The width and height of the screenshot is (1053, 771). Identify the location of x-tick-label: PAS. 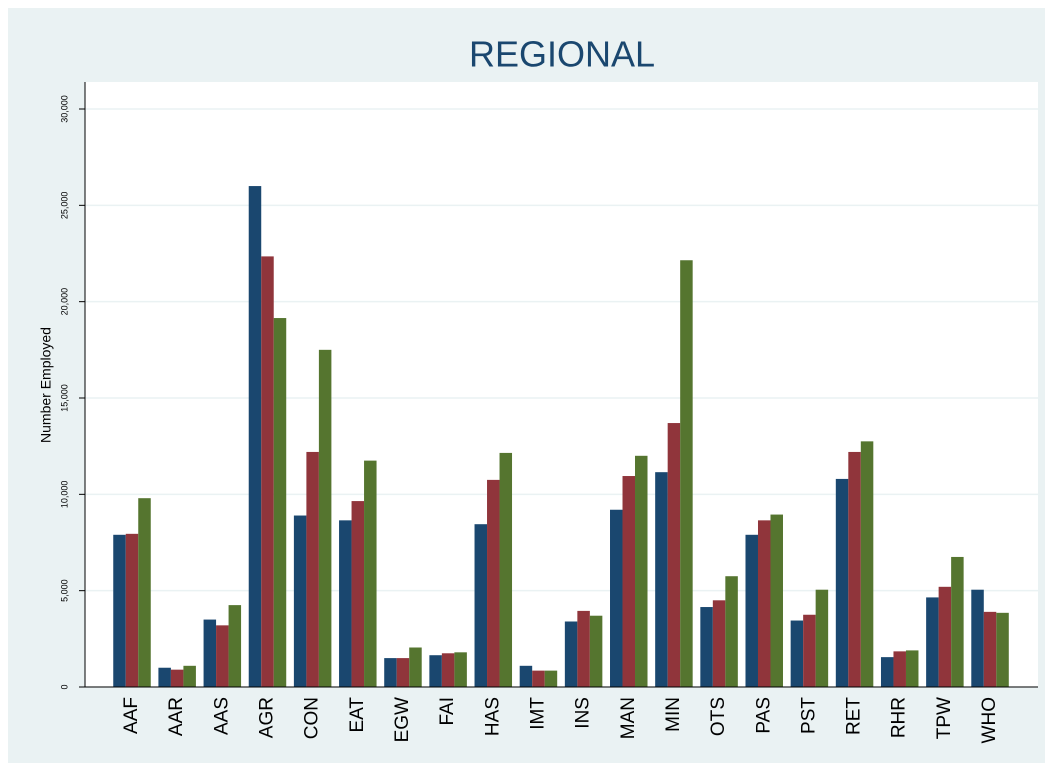
(763, 715).